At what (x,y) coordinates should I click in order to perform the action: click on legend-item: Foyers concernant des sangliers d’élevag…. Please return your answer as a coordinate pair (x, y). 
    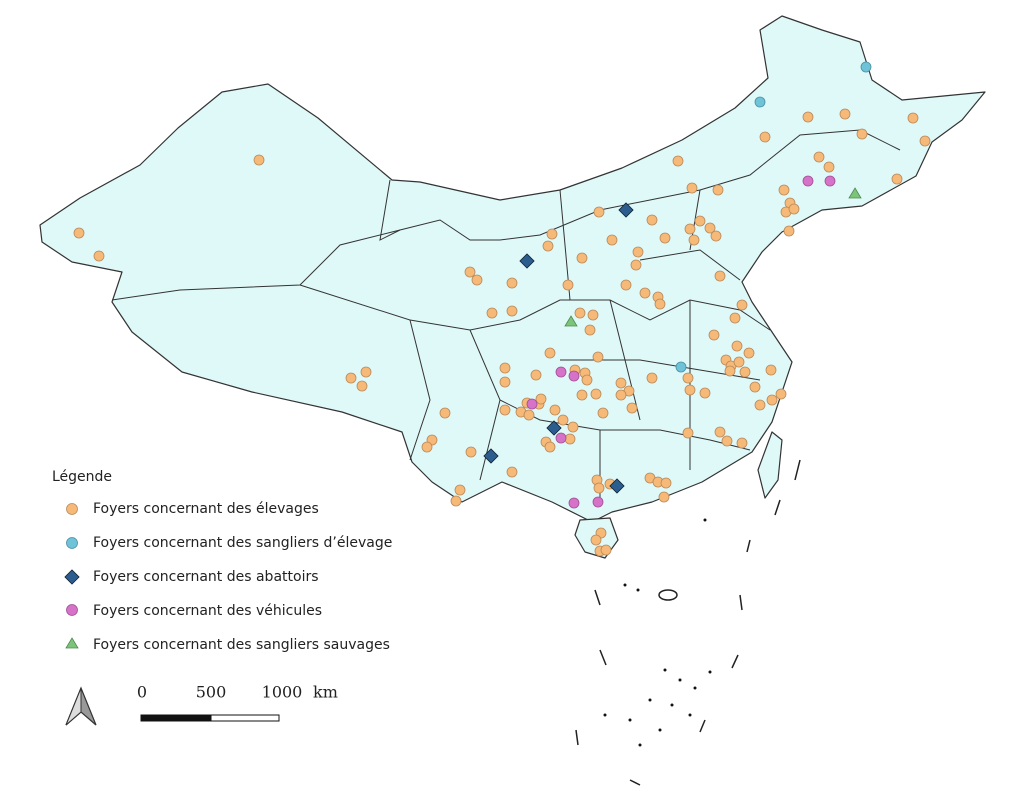
    Looking at the image, I should click on (242, 543).